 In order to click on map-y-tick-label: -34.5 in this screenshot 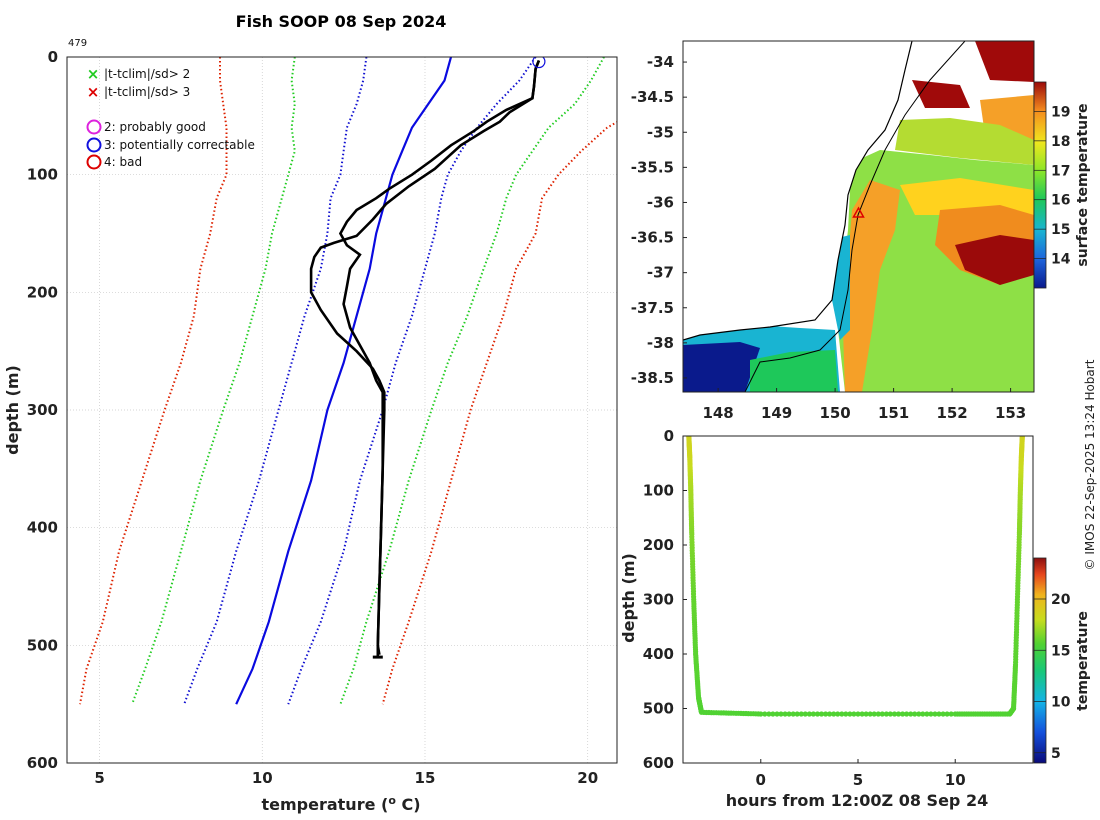, I will do `click(652, 97)`.